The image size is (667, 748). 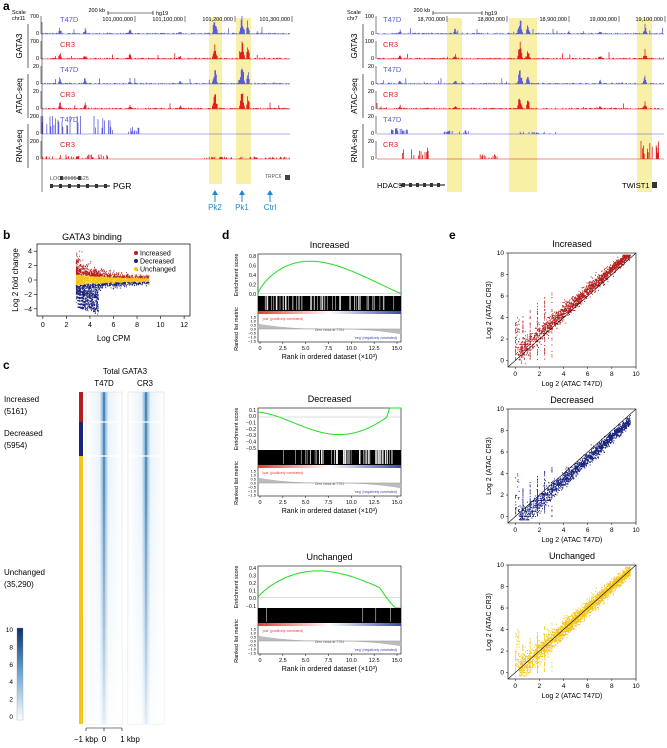 What do you see at coordinates (369, 42) in the screenshot?
I see `a-right-track-max: 100` at bounding box center [369, 42].